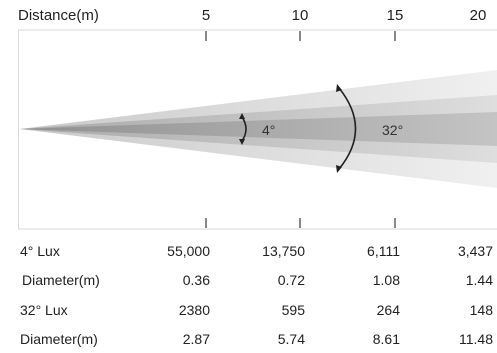 The height and width of the screenshot is (353, 497). Describe the element at coordinates (248, 342) in the screenshot. I see `diameter-32-row: Diameter(m) 2.87 5.74 8.61 11.48` at that location.